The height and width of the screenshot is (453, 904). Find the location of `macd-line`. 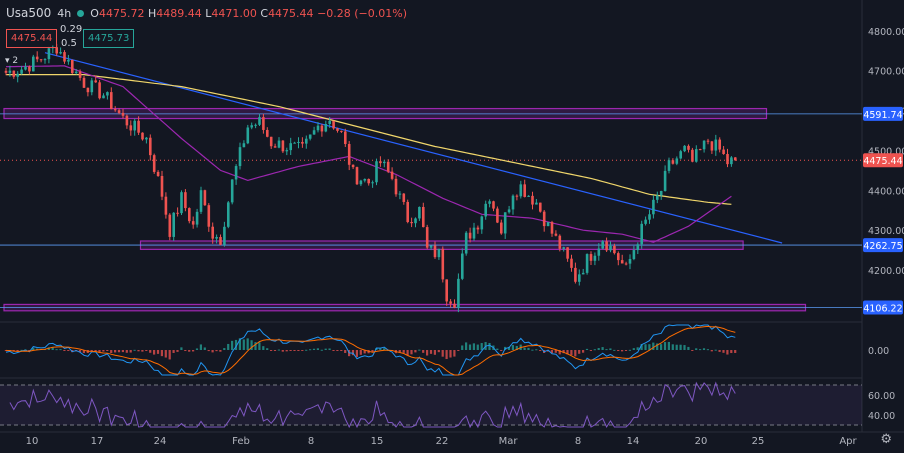

macd-line is located at coordinates (370, 350).